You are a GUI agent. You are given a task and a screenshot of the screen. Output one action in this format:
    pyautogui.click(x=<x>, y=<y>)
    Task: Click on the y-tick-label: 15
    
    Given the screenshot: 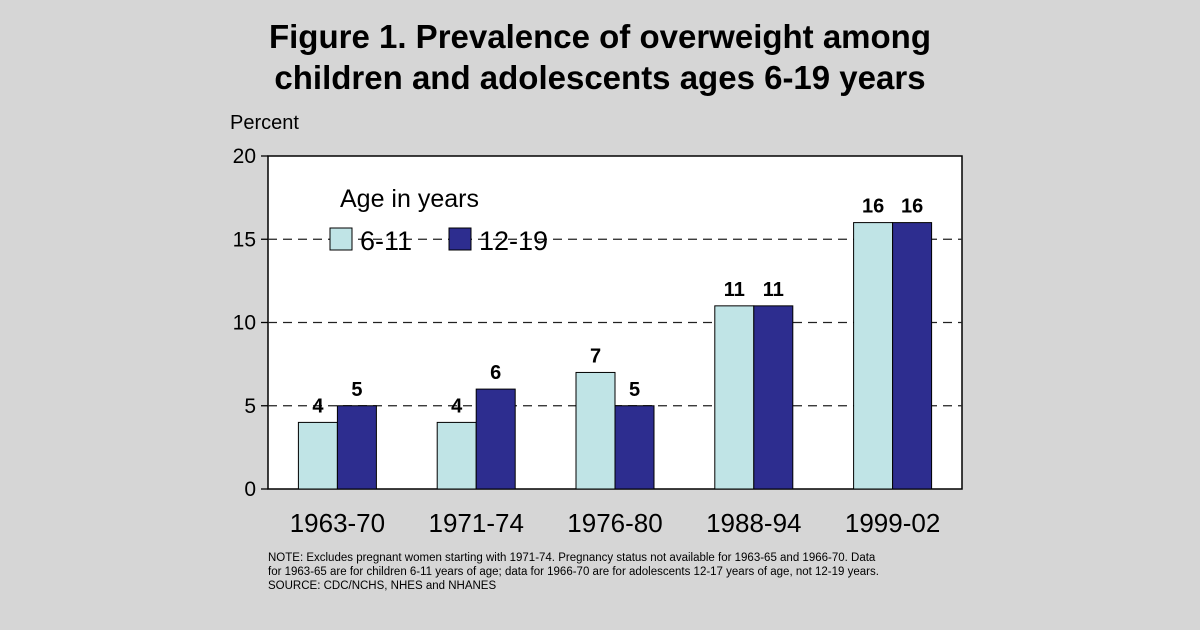 What is the action you would take?
    pyautogui.click(x=244, y=239)
    